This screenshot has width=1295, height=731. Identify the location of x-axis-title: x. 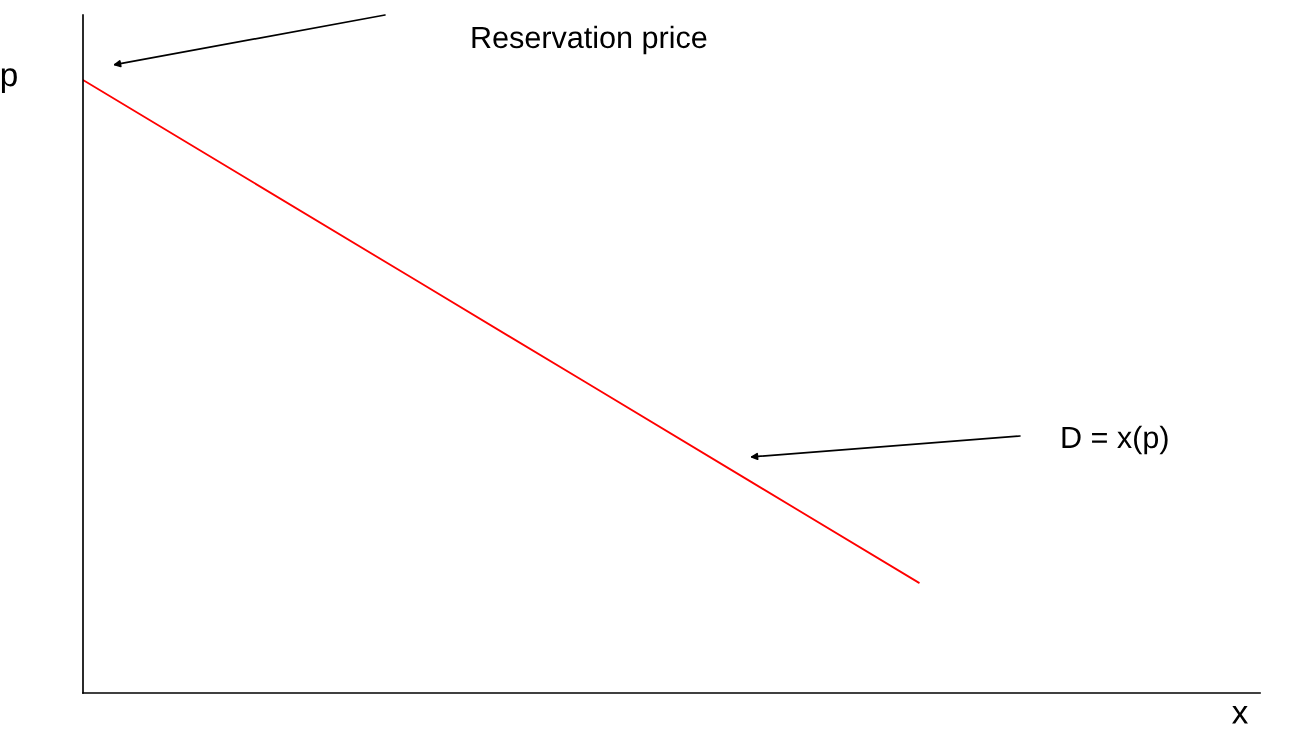
(1240, 715).